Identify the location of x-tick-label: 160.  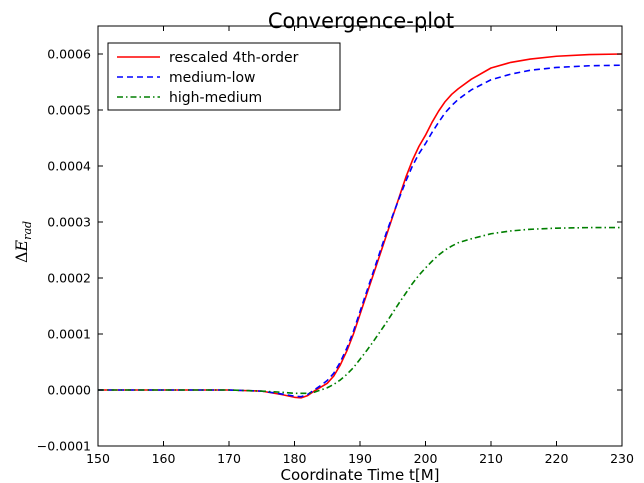
(164, 458).